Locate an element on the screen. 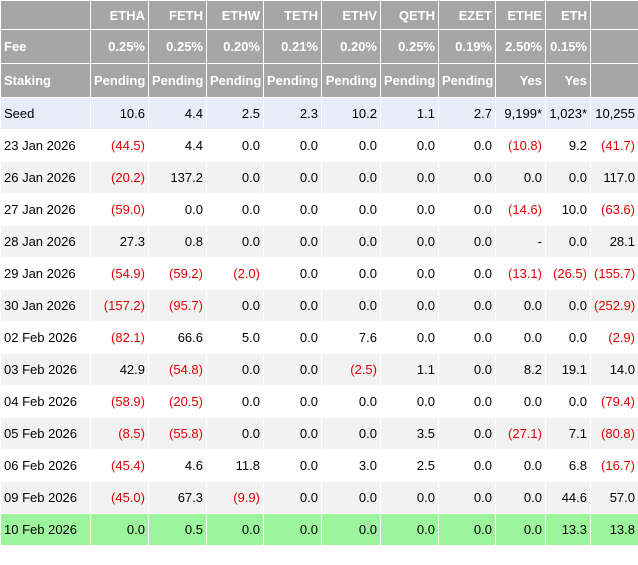 This screenshot has width=638, height=565. data-cell: (2.0) is located at coordinates (235, 273).